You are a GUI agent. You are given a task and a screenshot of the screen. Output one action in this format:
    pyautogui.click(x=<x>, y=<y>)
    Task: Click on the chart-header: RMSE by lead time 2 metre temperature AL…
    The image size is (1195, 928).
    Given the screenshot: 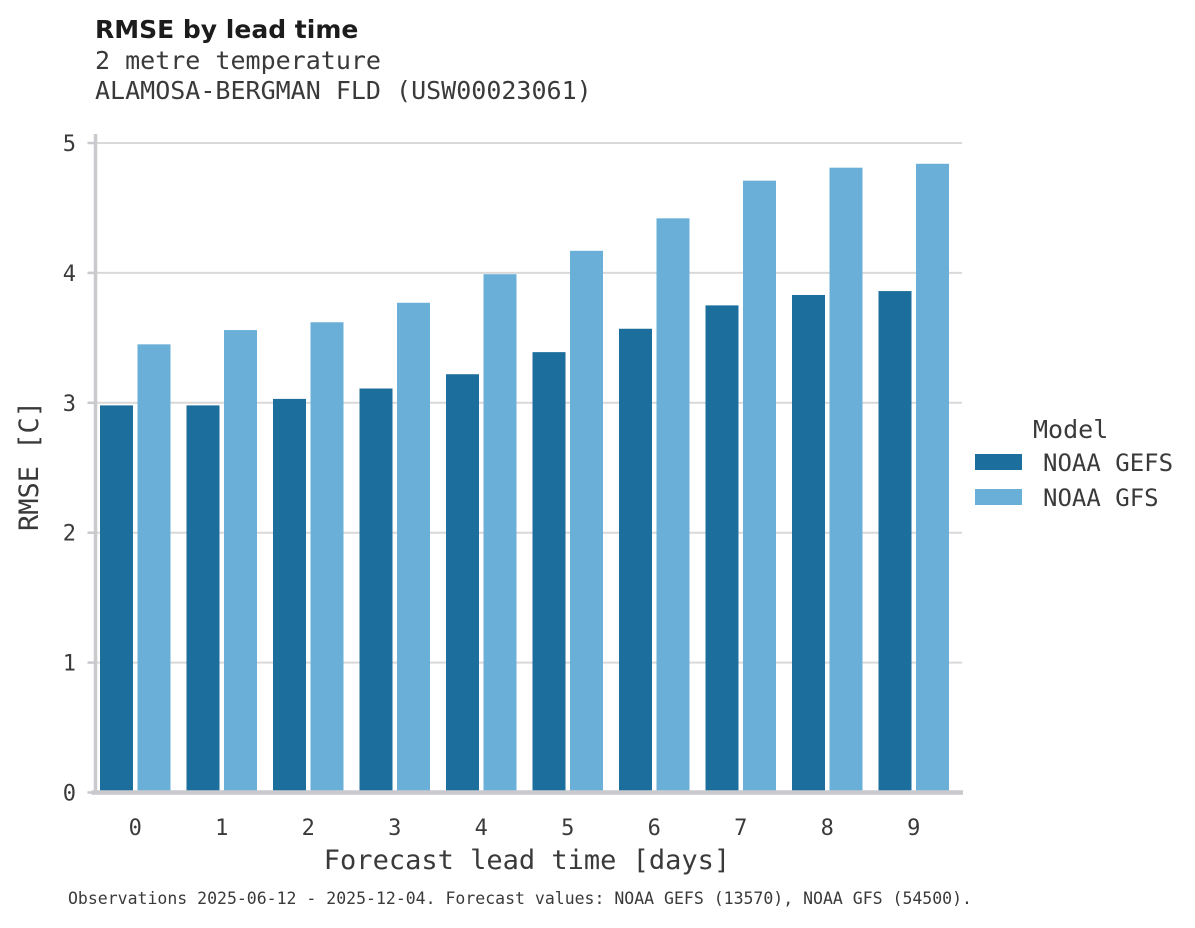 What is the action you would take?
    pyautogui.click(x=343, y=60)
    